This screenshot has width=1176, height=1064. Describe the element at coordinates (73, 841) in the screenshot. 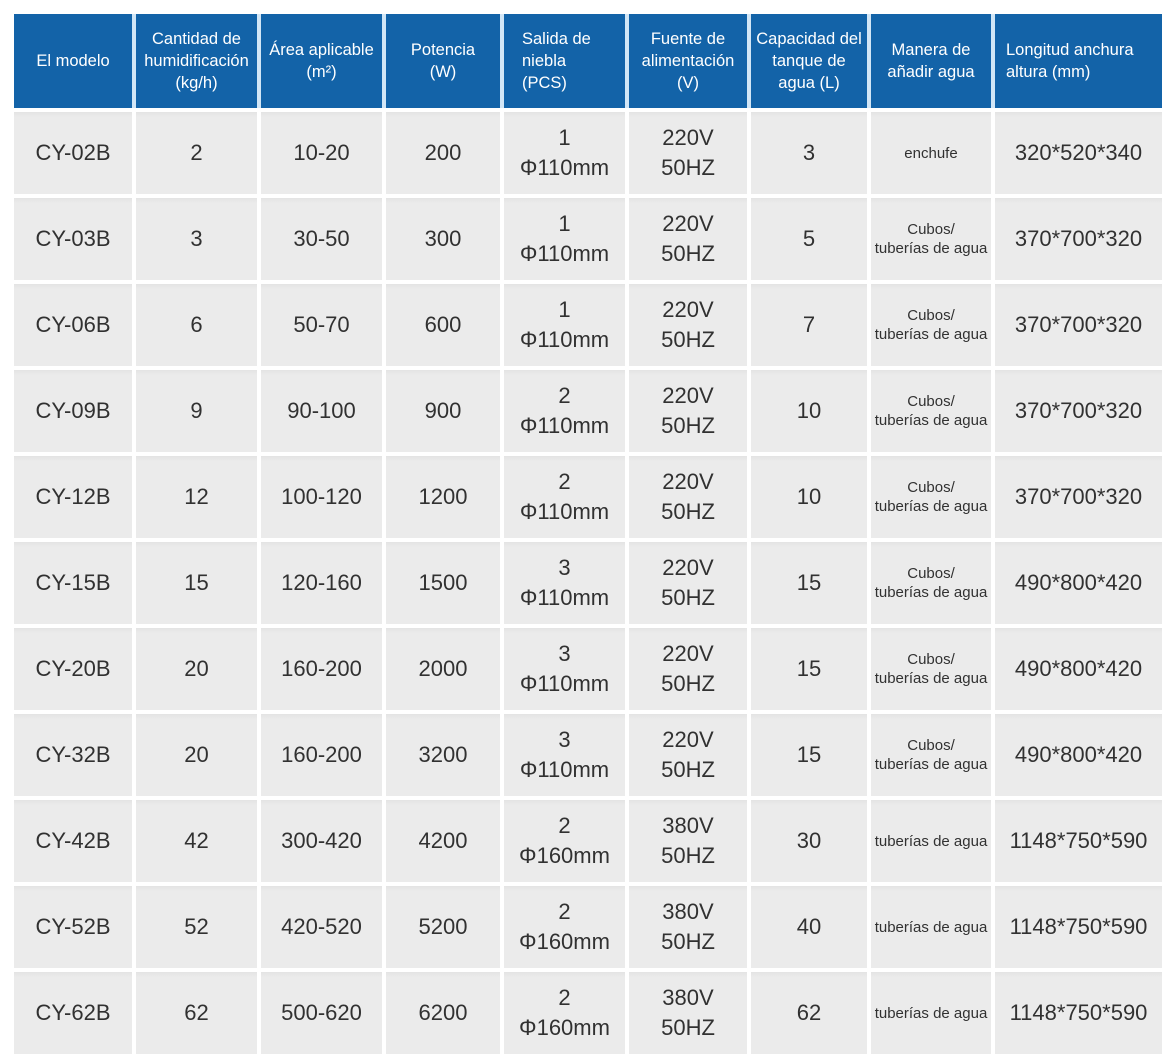

I see `cell-model: CY-42B` at that location.